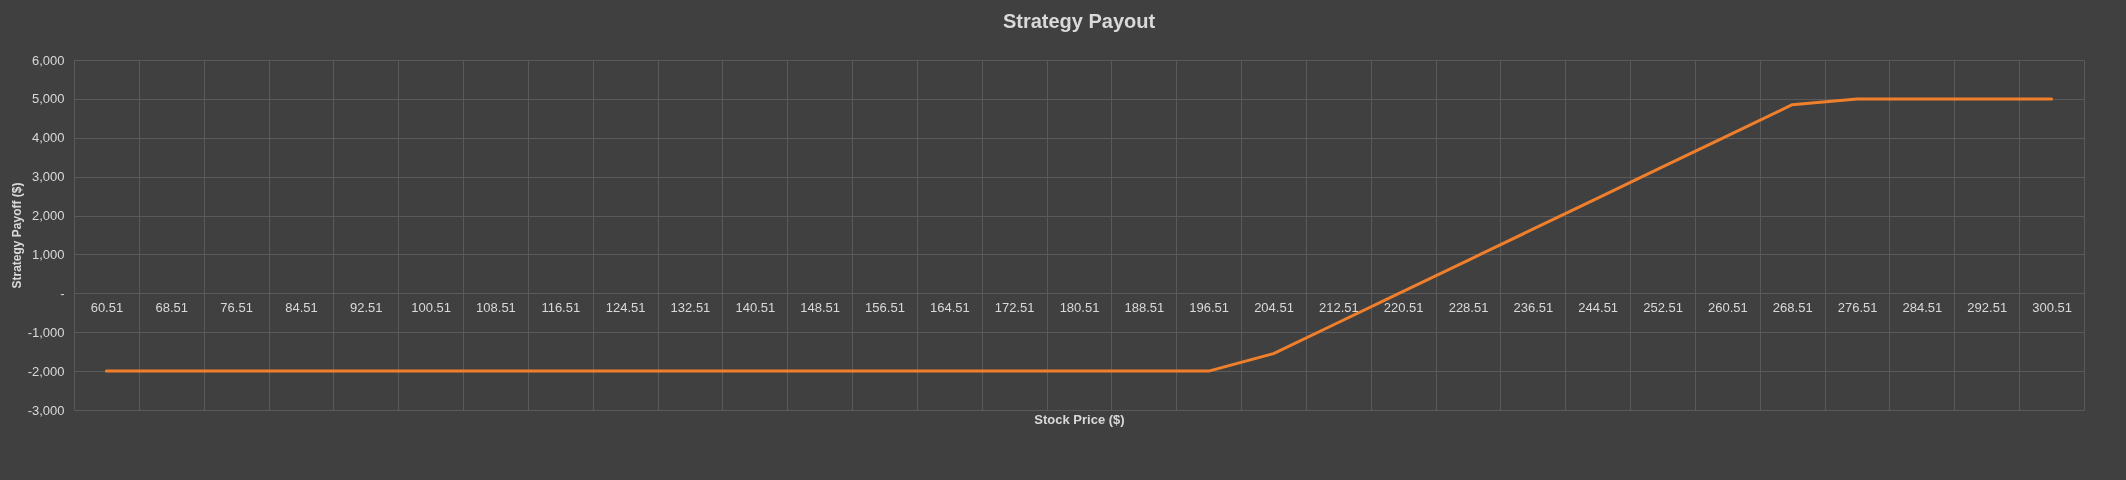  Describe the element at coordinates (62, 293) in the screenshot. I see `y-tick-label: -` at that location.